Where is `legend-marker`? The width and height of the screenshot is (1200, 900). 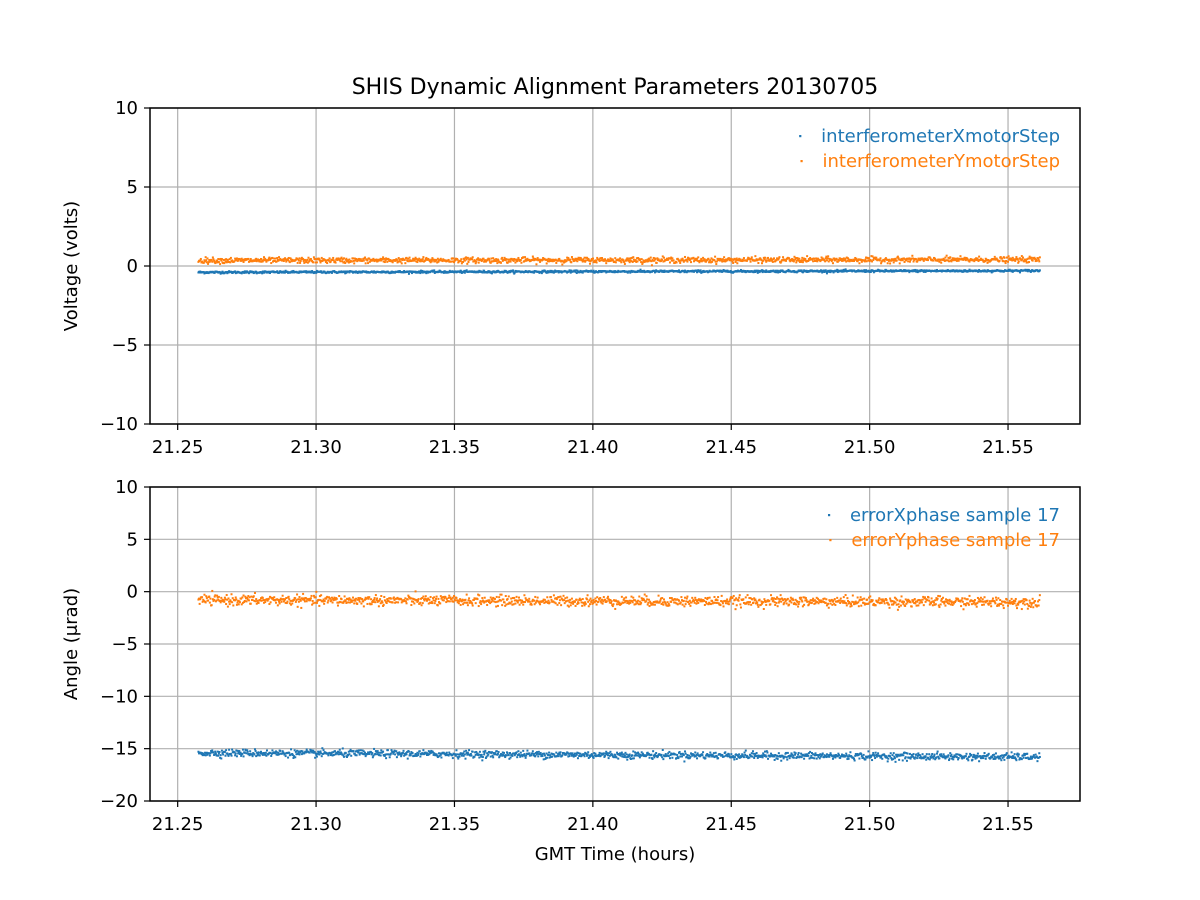 legend-marker is located at coordinates (801, 161).